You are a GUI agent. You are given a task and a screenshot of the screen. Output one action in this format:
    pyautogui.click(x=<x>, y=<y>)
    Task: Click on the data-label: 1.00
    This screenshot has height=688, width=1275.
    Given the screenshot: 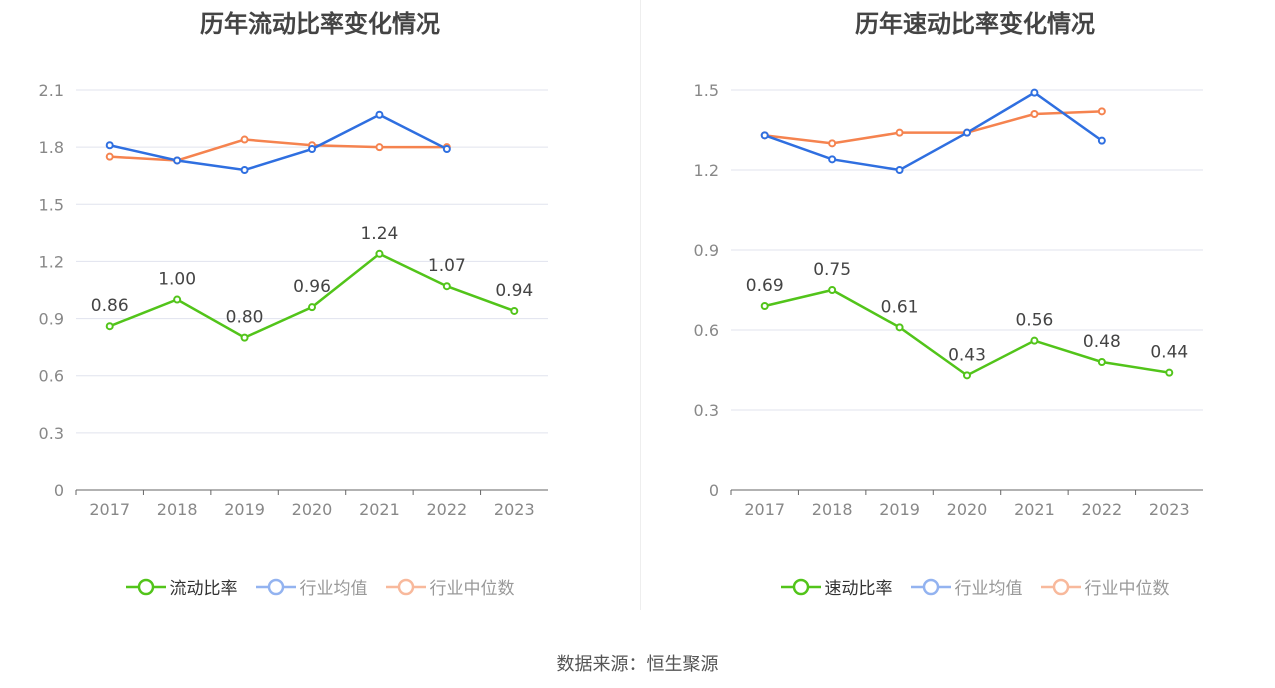 What is the action you would take?
    pyautogui.click(x=177, y=280)
    